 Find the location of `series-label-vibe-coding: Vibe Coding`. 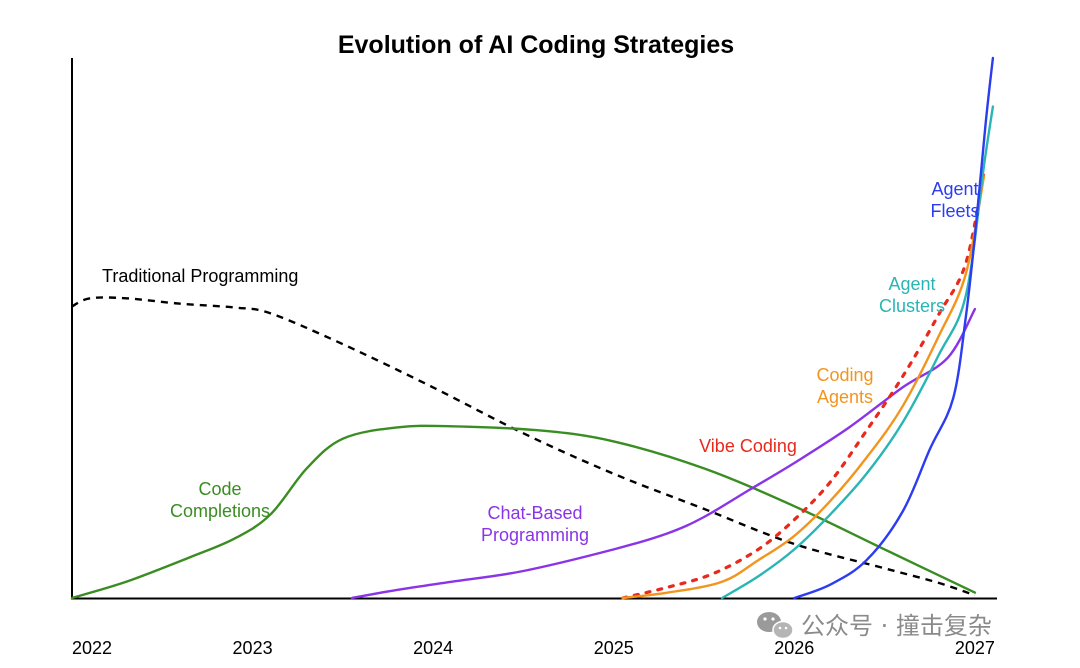

series-label-vibe-coding: Vibe Coding is located at coordinates (748, 446).